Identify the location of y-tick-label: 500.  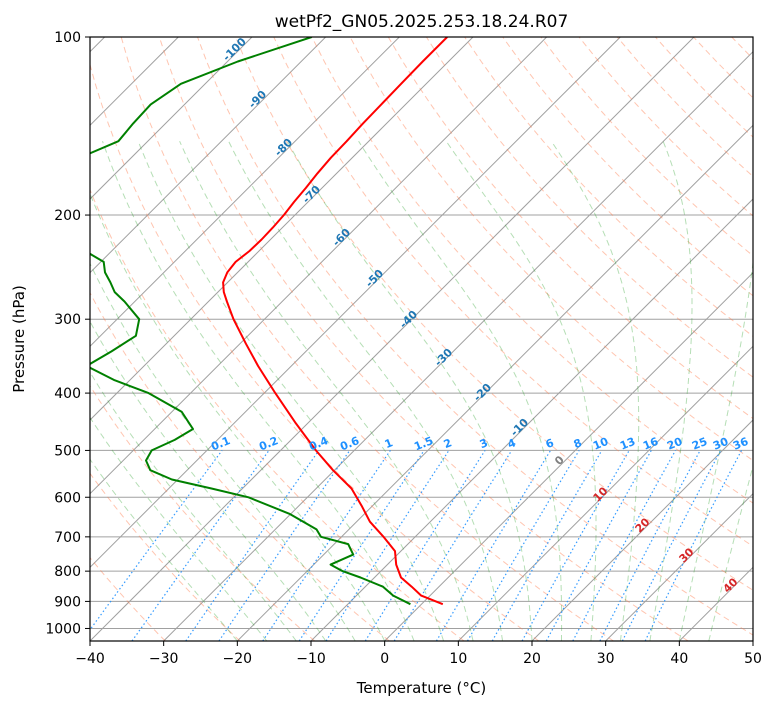
(67, 451).